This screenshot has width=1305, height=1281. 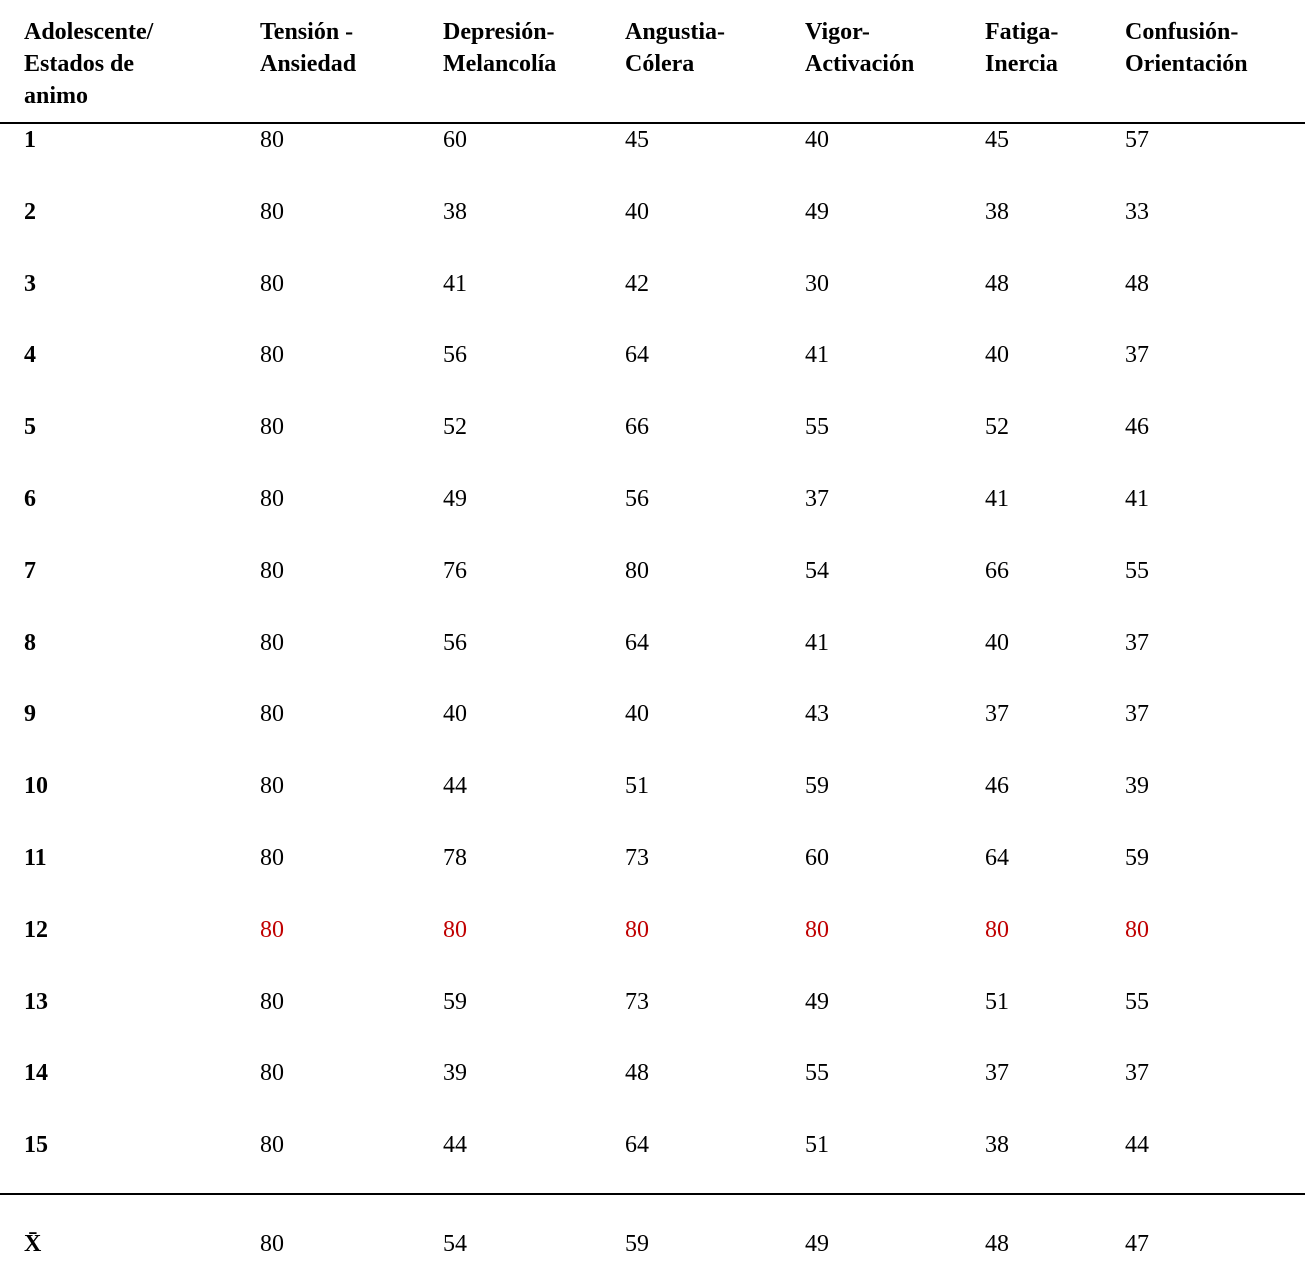 I want to click on header-cell: Cólera, so click(x=660, y=64).